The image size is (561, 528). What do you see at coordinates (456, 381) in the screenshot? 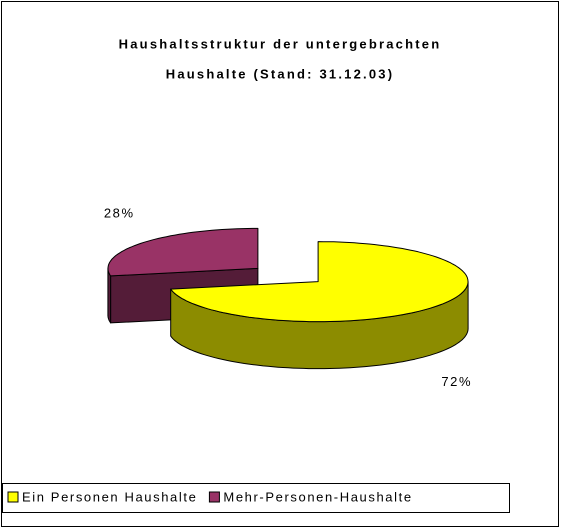
I see `data-label: 72%` at bounding box center [456, 381].